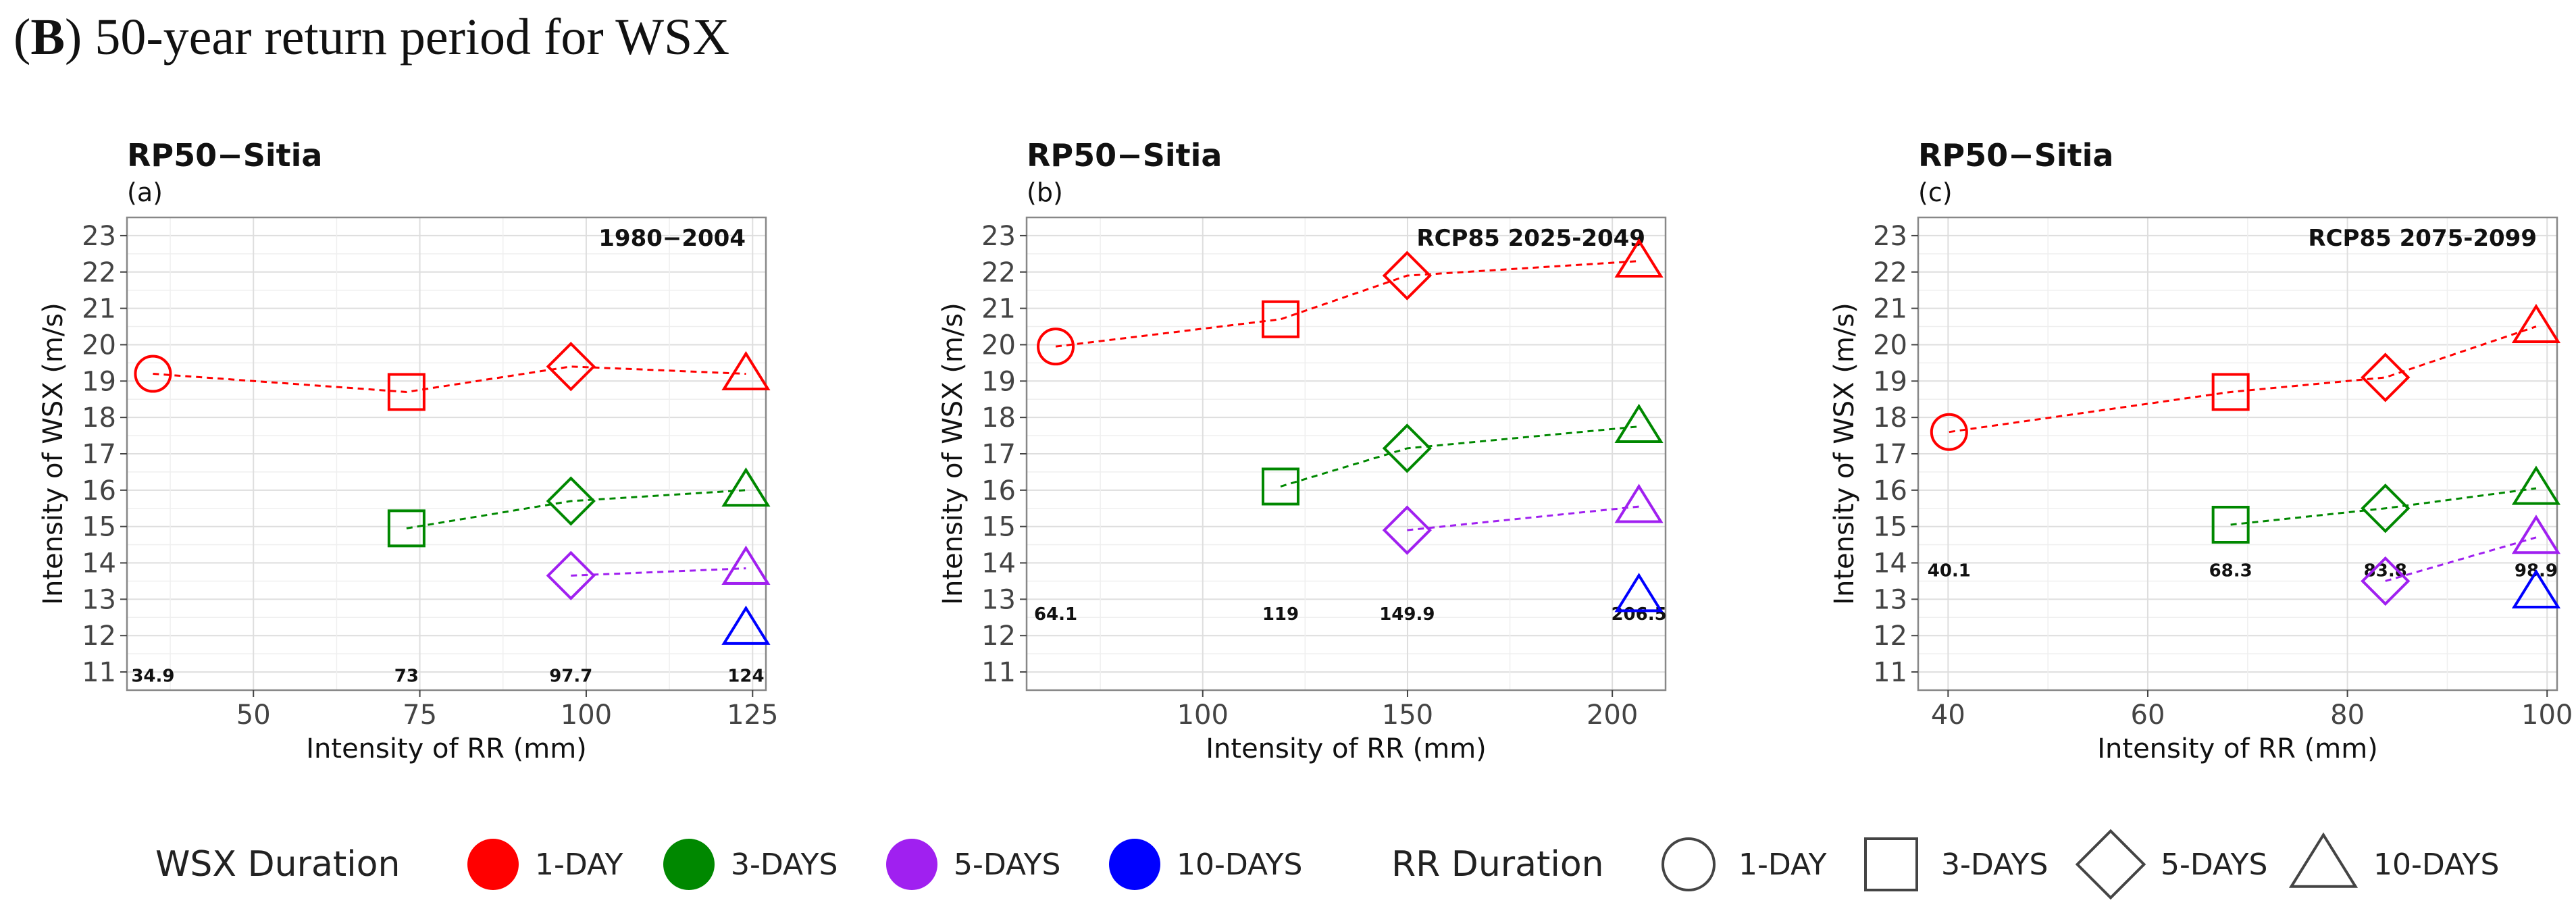 The width and height of the screenshot is (2576, 913). What do you see at coordinates (2148, 715) in the screenshot?
I see `x-tick-label: 60` at bounding box center [2148, 715].